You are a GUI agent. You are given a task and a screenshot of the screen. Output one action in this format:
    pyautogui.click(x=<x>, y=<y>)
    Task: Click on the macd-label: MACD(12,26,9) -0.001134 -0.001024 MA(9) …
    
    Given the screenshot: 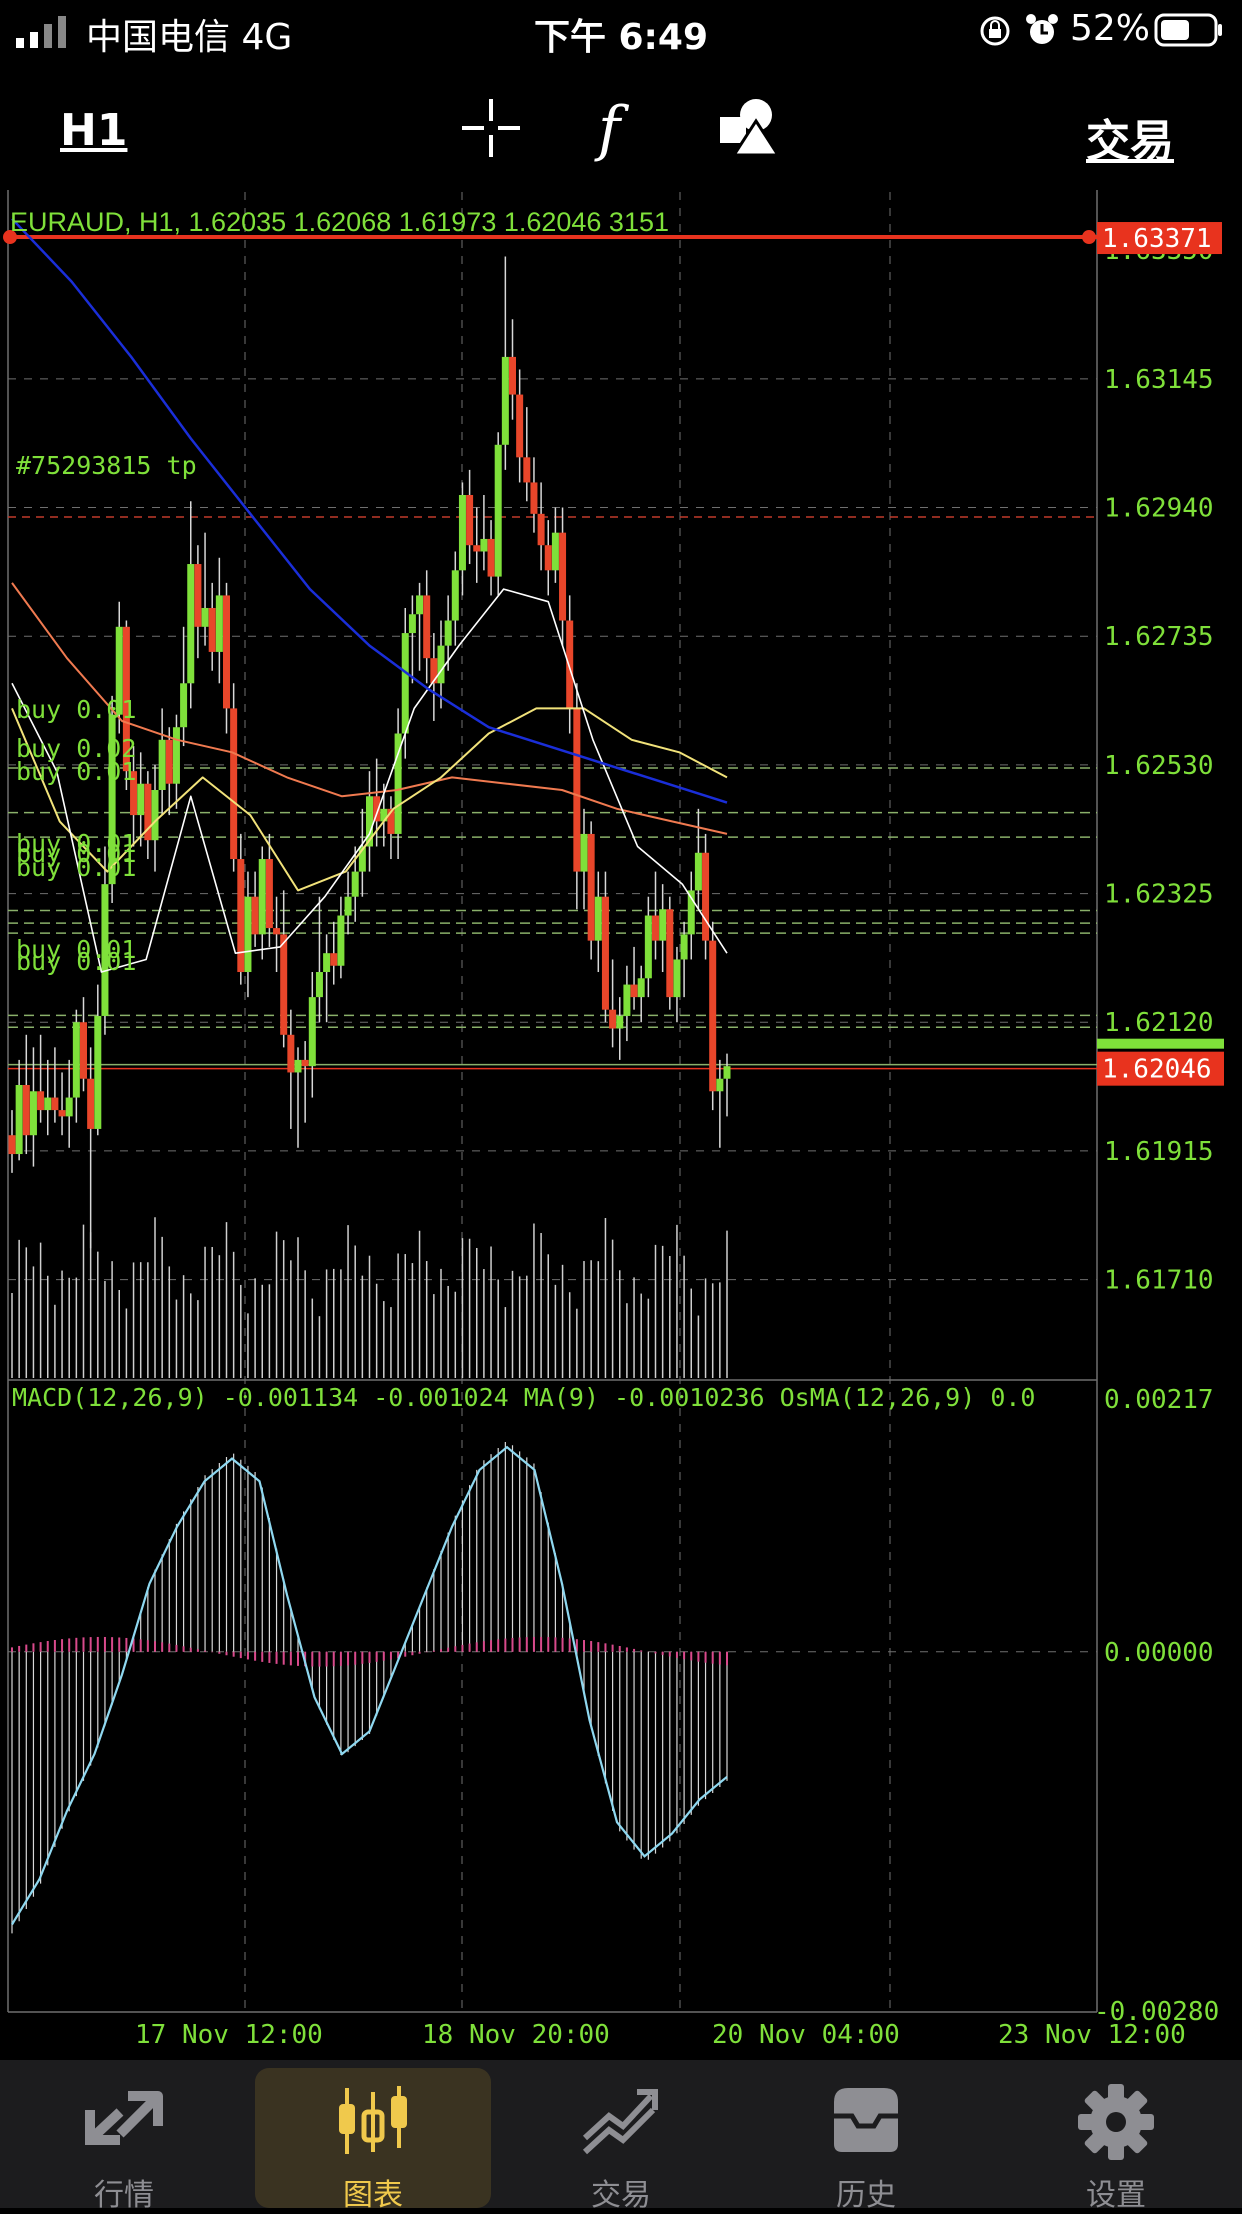 What is the action you would take?
    pyautogui.click(x=524, y=1397)
    